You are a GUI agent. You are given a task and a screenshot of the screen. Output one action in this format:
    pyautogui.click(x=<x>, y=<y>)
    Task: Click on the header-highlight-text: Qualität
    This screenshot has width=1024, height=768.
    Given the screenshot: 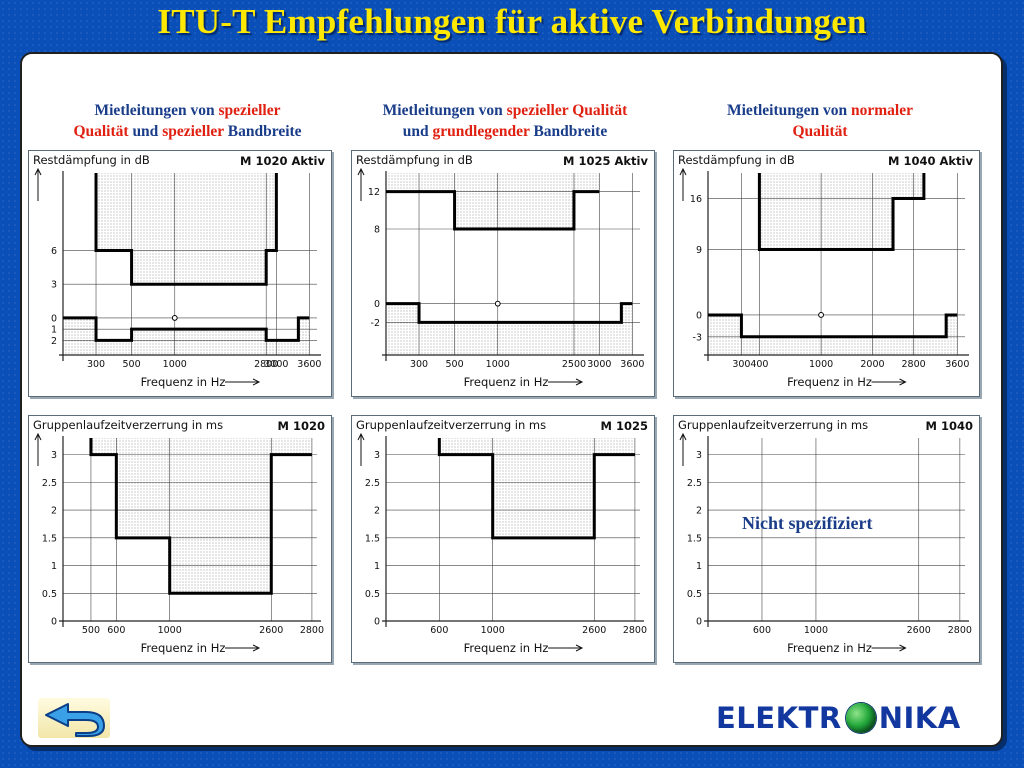 What is the action you would take?
    pyautogui.click(x=101, y=131)
    